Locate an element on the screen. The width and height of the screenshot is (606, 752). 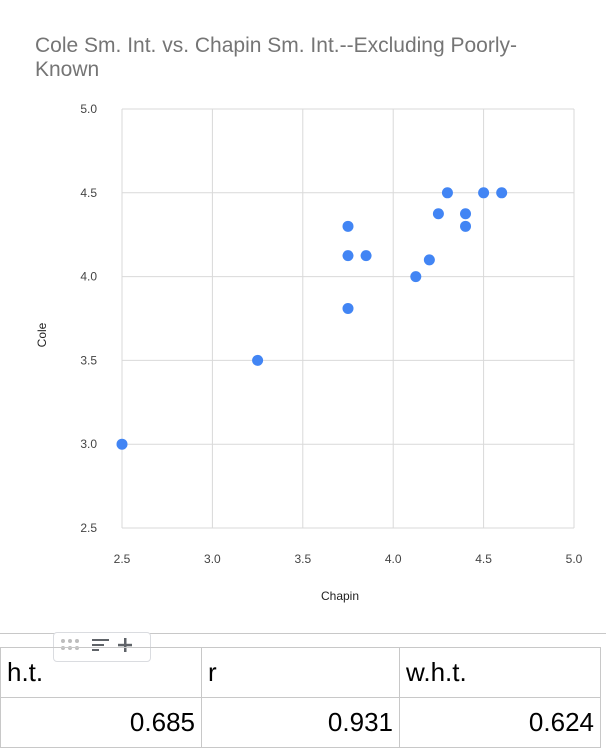
x-tick-label: 2.5 is located at coordinates (122, 559).